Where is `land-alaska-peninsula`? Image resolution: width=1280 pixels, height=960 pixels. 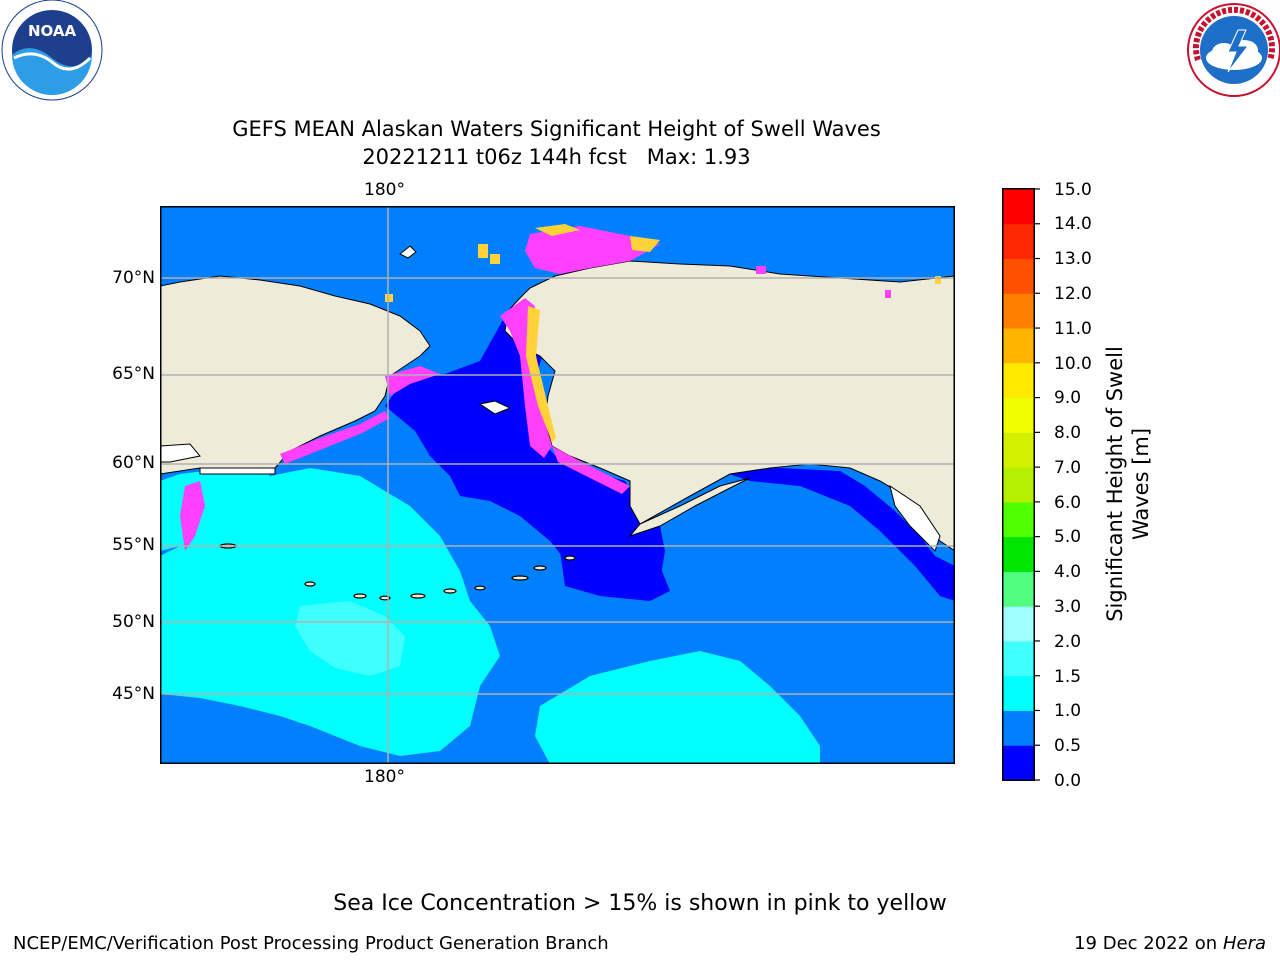 land-alaska-peninsula is located at coordinates (689, 507).